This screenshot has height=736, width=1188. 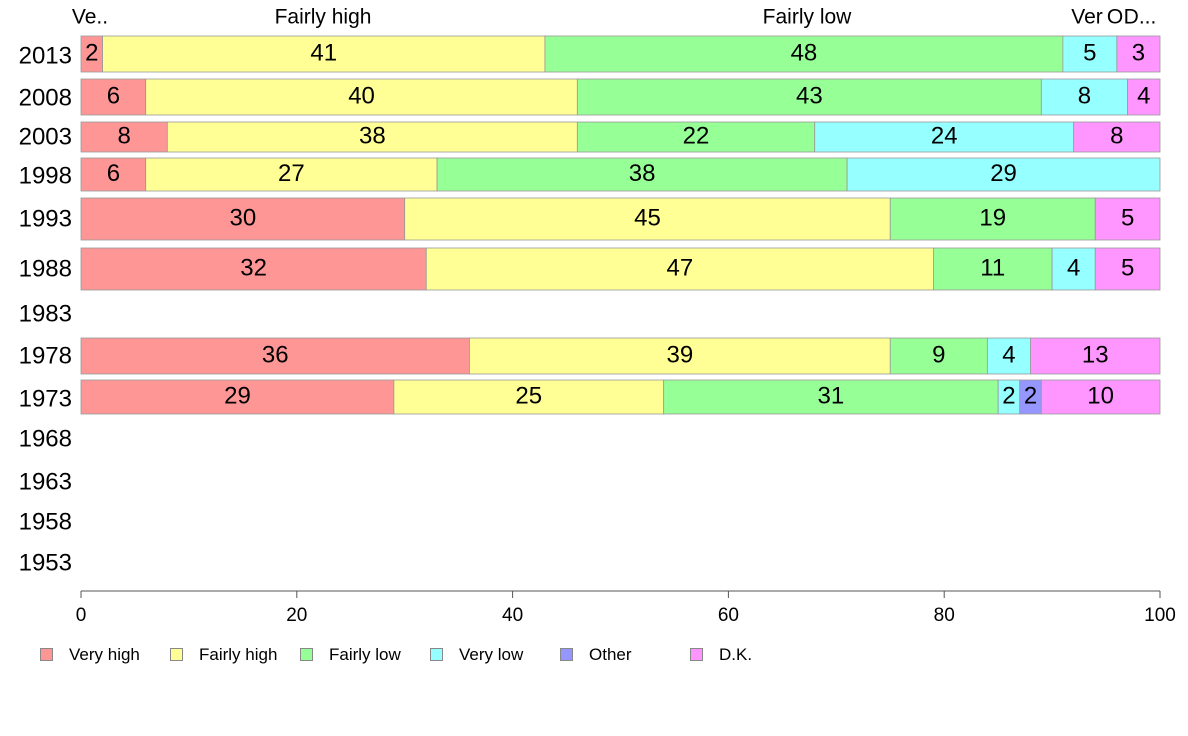 I want to click on bar-2003-fairly-high, so click(x=372, y=137).